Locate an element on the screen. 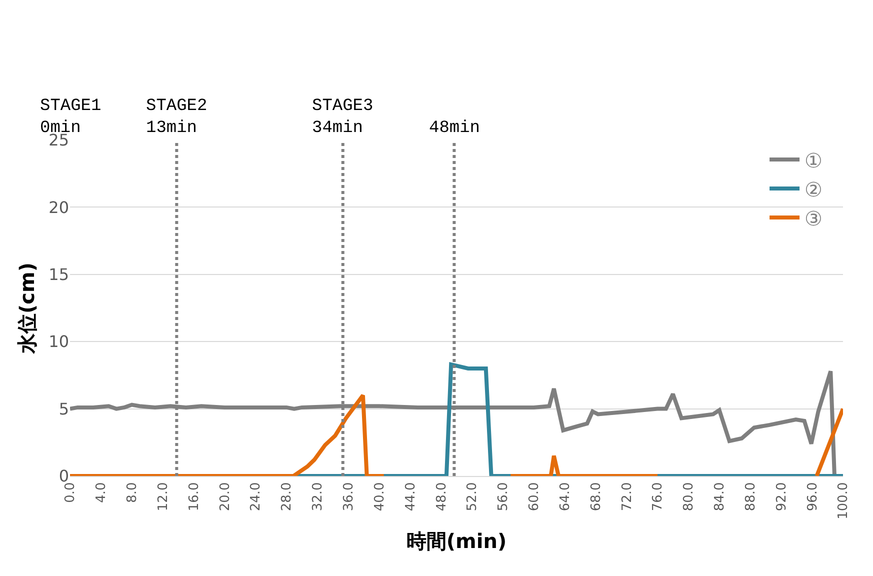 Image resolution: width=873 pixels, height=576 pixels. x-tick-label: 76.0 is located at coordinates (658, 497).